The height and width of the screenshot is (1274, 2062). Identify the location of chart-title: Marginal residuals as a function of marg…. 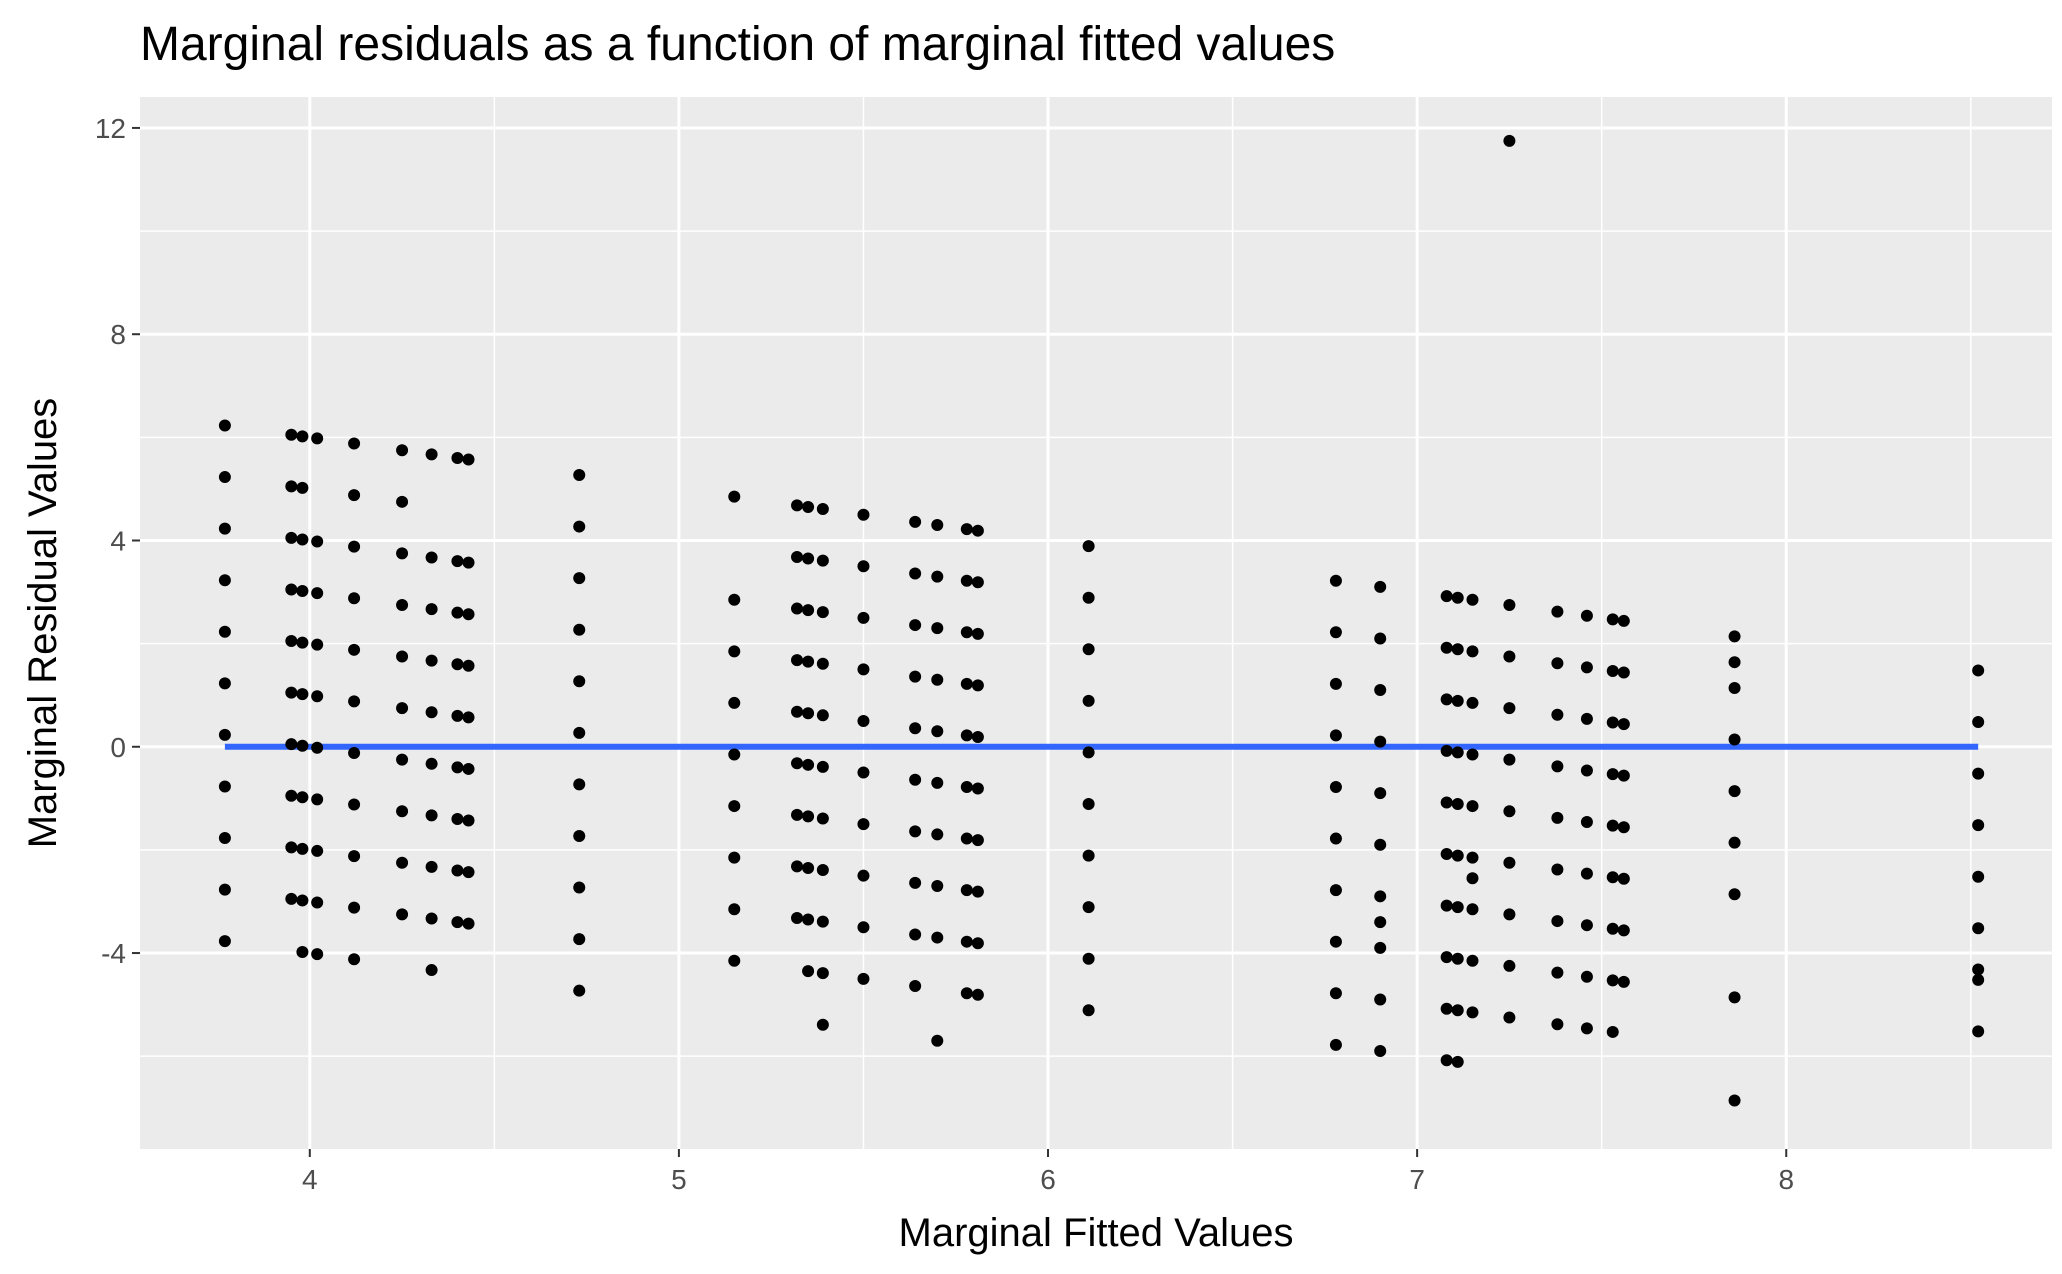
(737, 44).